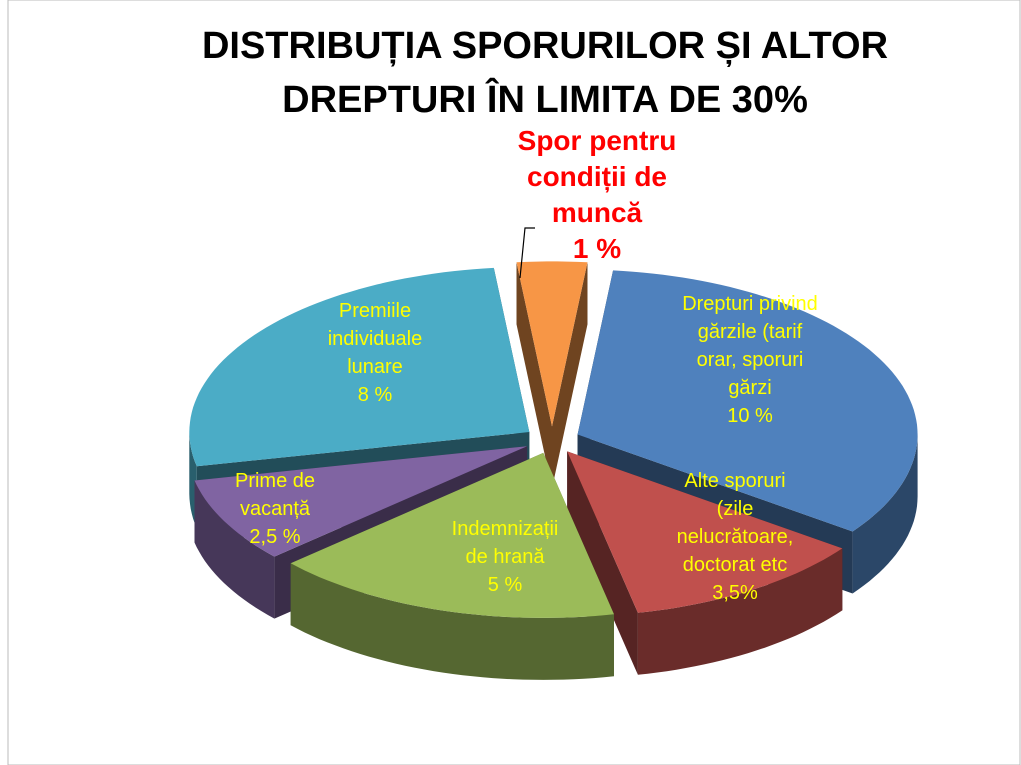 The image size is (1021, 765). What do you see at coordinates (505, 585) in the screenshot?
I see `value-label: 5 %` at bounding box center [505, 585].